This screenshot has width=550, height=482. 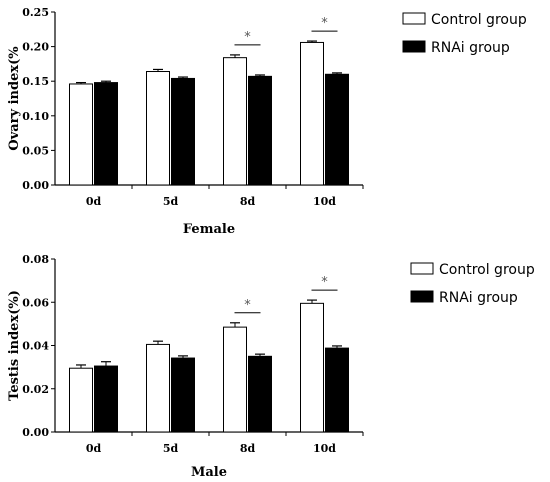 What do you see at coordinates (14, 345) in the screenshot?
I see `male-y-axis-title: Testis index(%)` at bounding box center [14, 345].